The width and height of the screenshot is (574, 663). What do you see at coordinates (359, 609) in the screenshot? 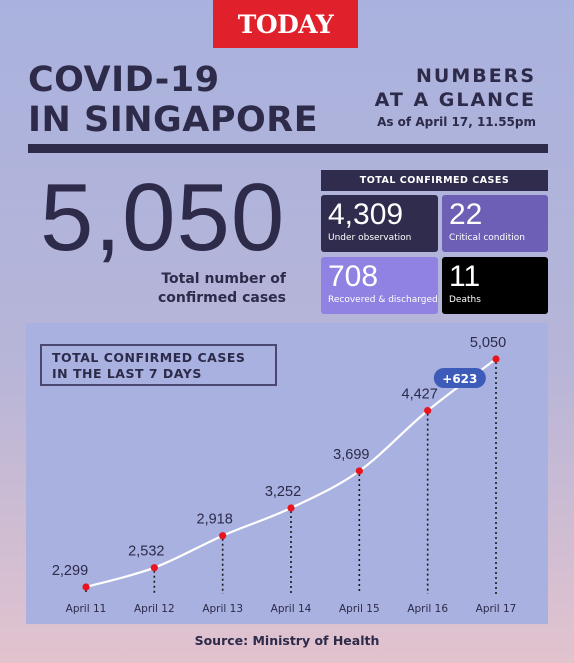
I see `category-label-4: April 15` at bounding box center [359, 609].